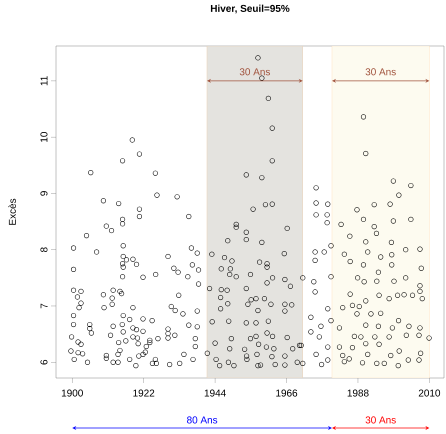 Image resolution: width=446 pixels, height=434 pixels. I want to click on y-tick-label: 11, so click(44, 81).